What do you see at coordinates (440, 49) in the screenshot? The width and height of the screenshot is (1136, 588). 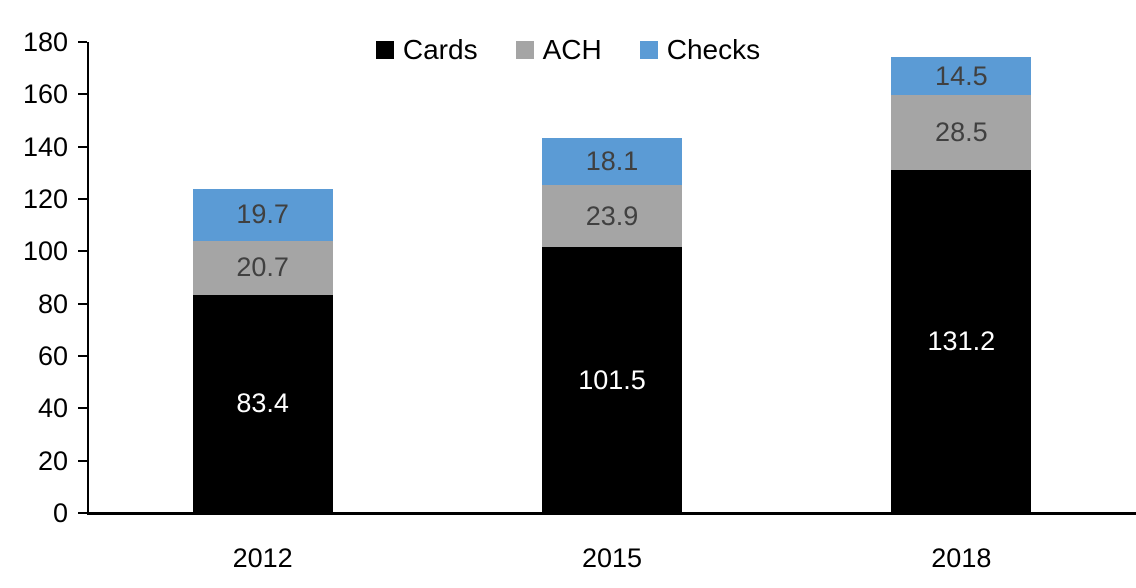 I see `legend-label: Cards` at bounding box center [440, 49].